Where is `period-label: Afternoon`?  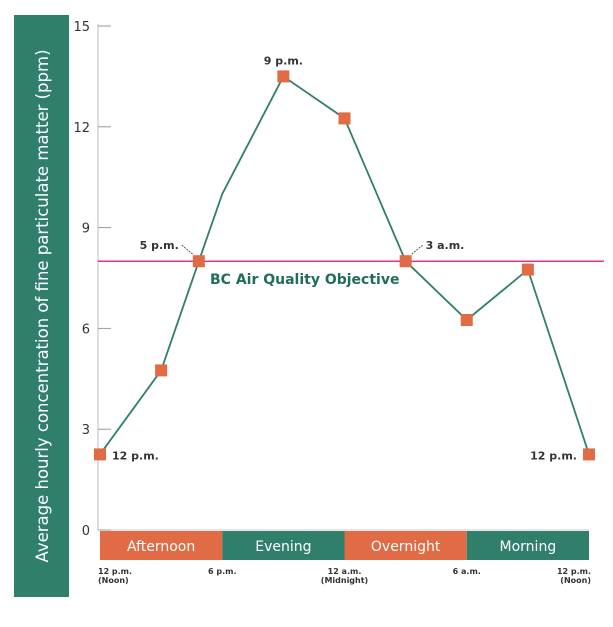
period-label: Afternoon is located at coordinates (161, 547).